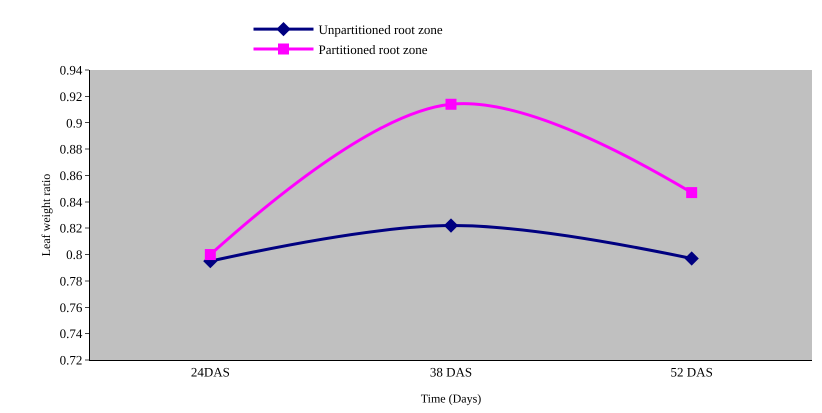  Describe the element at coordinates (71, 175) in the screenshot. I see `y-tick-label: 0.86` at that location.